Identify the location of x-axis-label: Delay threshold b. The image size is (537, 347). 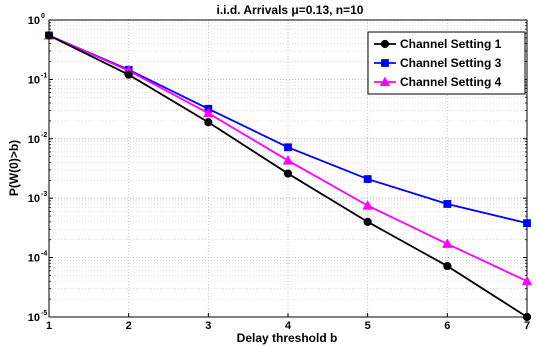
(287, 338).